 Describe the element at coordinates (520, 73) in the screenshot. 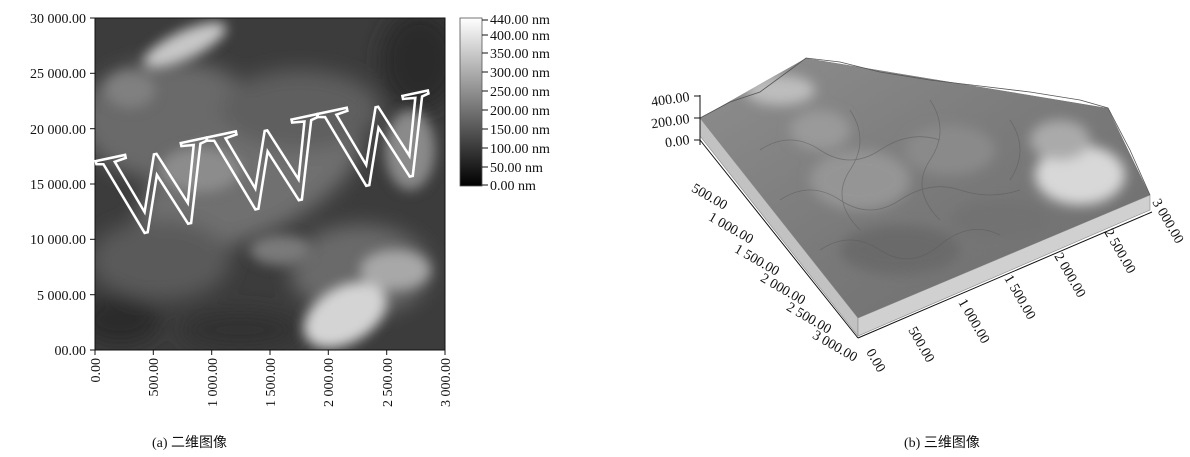

I see `colorbar-tick-label: 300.00 nm` at that location.